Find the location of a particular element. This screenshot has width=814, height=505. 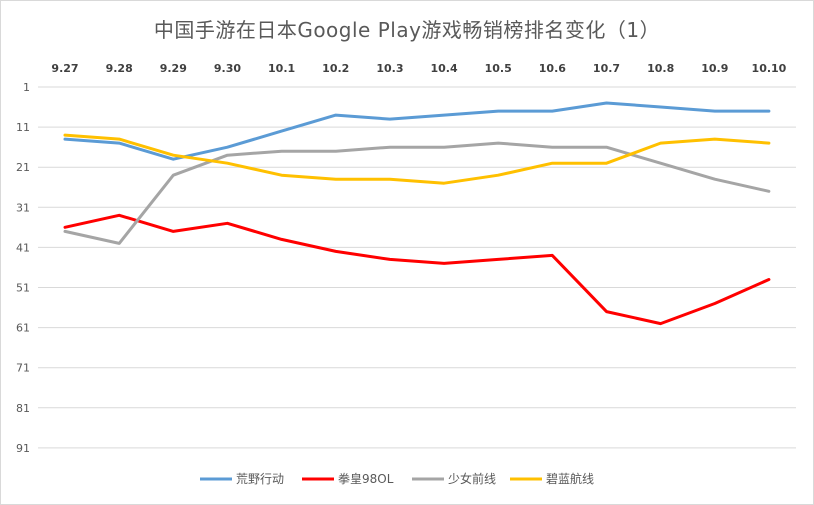

legend-label: 少女前线 is located at coordinates (472, 478).